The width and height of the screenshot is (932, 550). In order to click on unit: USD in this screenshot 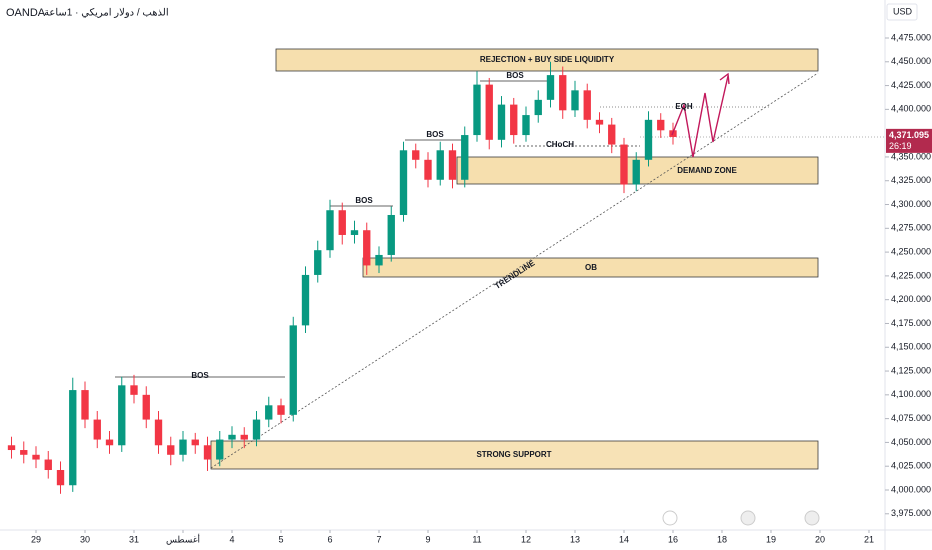, I will do `click(903, 11)`.